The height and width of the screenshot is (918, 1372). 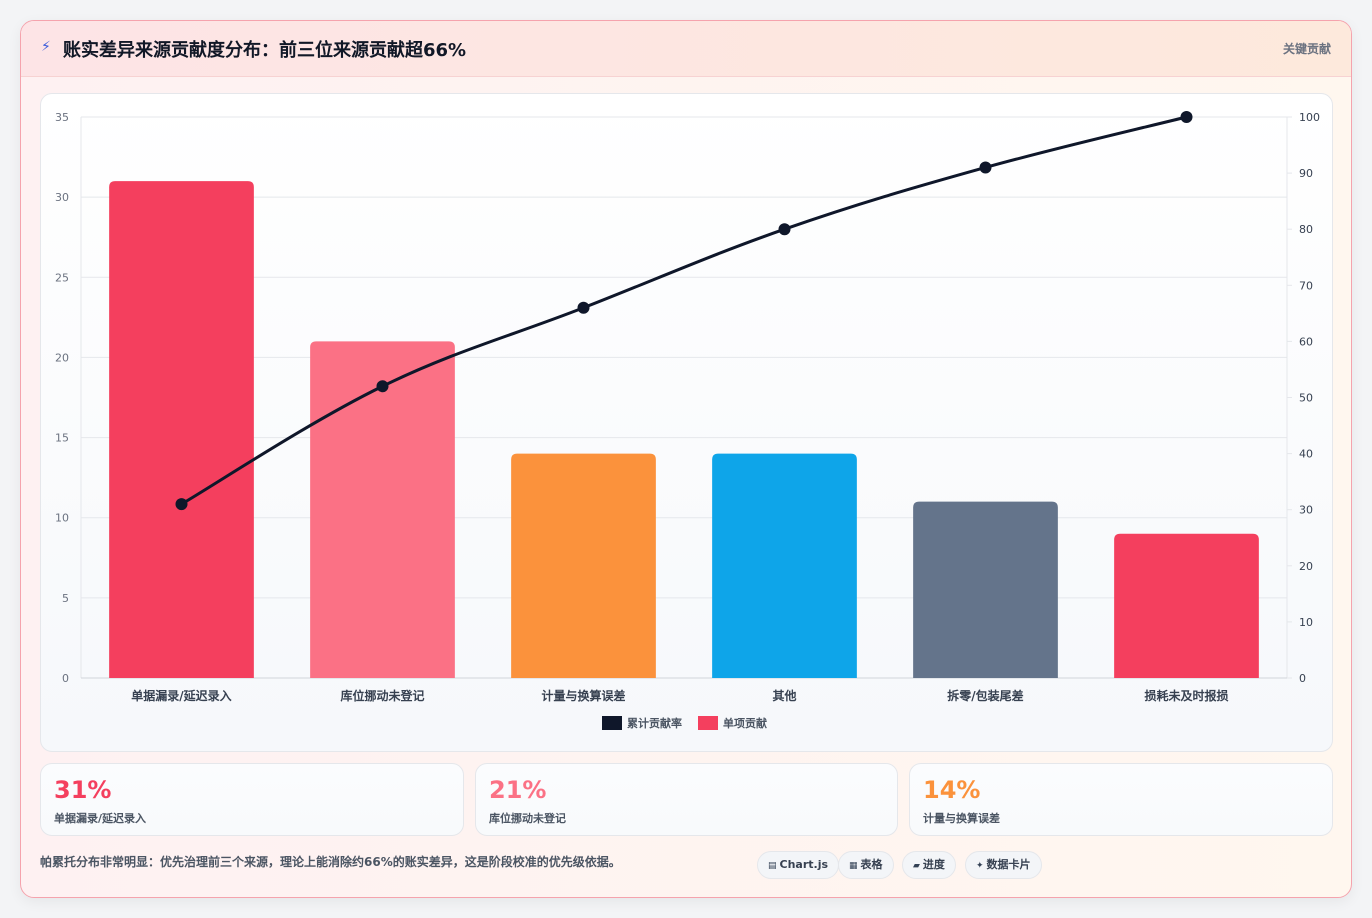 What do you see at coordinates (1306, 229) in the screenshot?
I see `y2-tick-label: 80` at bounding box center [1306, 229].